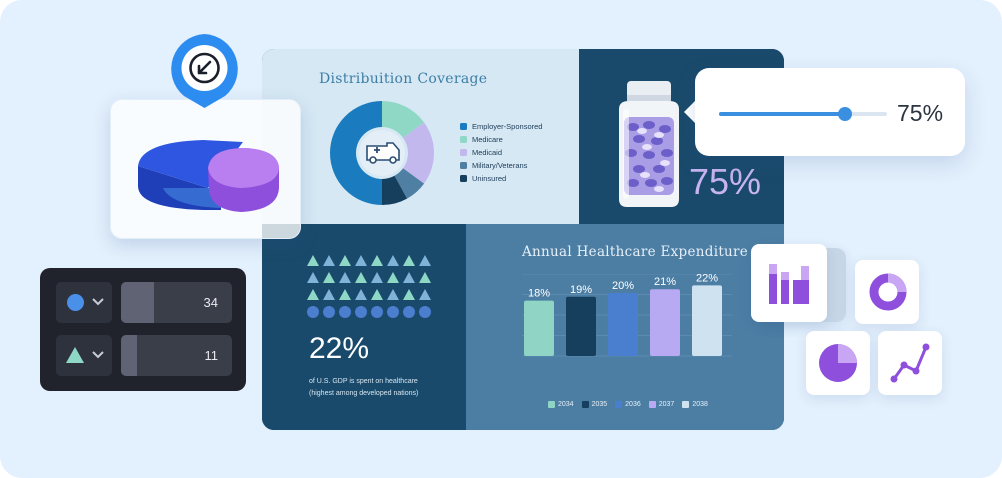  What do you see at coordinates (369, 286) in the screenshot?
I see `shape-grid-icon` at bounding box center [369, 286].